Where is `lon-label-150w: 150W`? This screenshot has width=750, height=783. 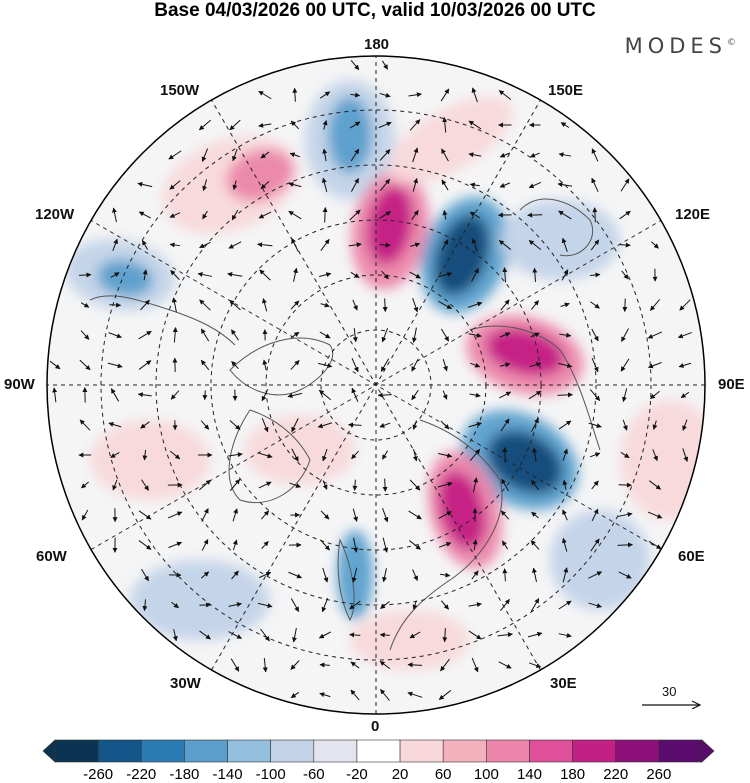 lon-label-150w: 150W is located at coordinates (180, 90).